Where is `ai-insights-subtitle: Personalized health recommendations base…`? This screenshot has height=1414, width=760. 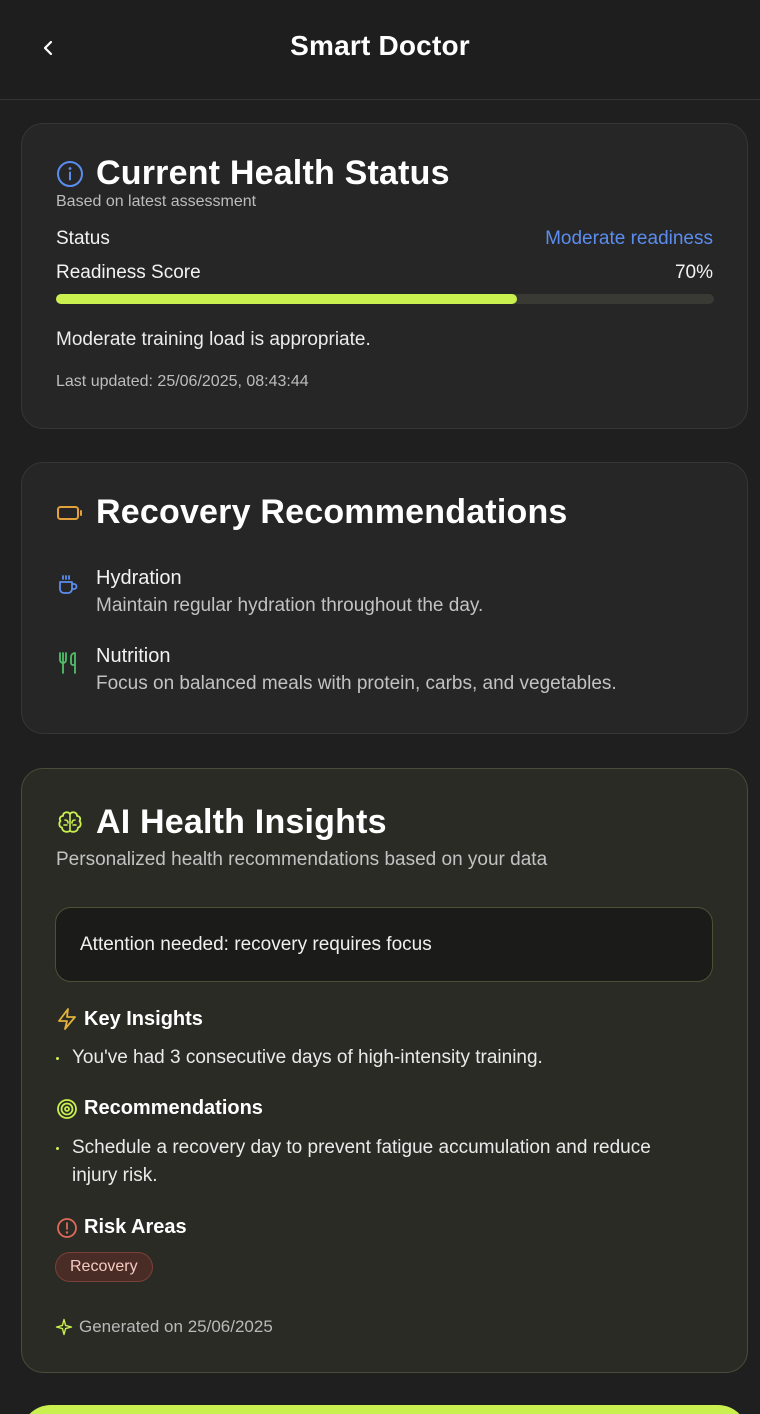 ai-insights-subtitle: Personalized health recommendations base… is located at coordinates (302, 859).